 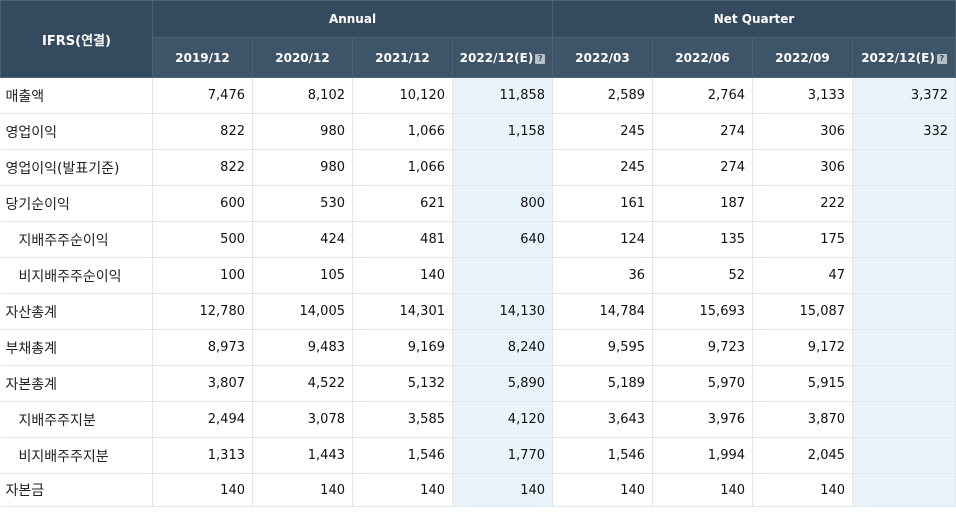 What do you see at coordinates (76, 131) in the screenshot?
I see `row-label: 영업이익` at bounding box center [76, 131].